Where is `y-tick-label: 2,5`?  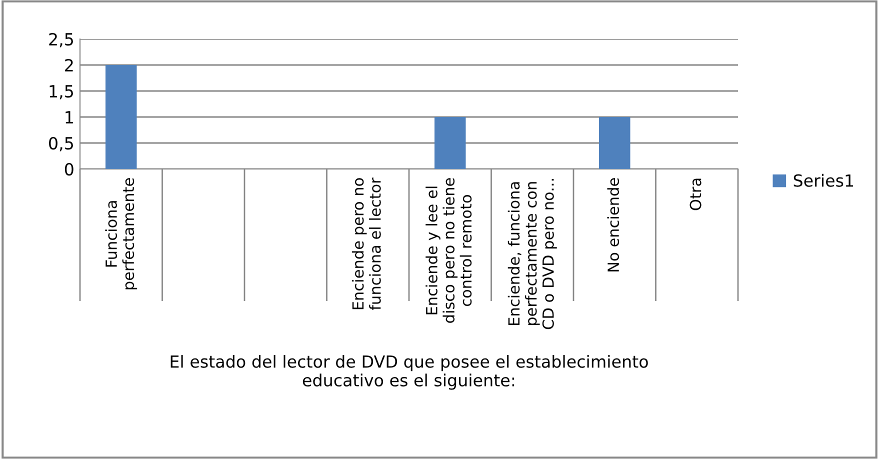
y-tick-label: 2,5 is located at coordinates (61, 40).